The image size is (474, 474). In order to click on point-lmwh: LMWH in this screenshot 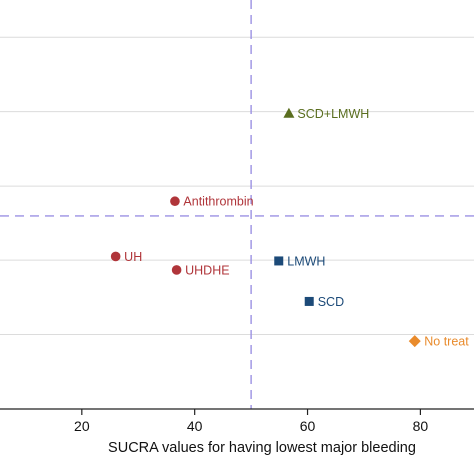, I will do `click(299, 261)`.